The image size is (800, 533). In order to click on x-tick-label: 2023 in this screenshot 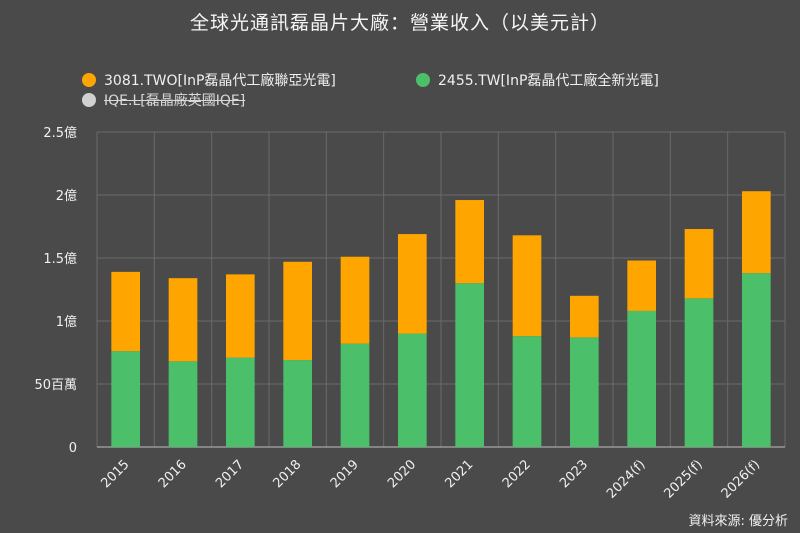, I will do `click(574, 474)`.